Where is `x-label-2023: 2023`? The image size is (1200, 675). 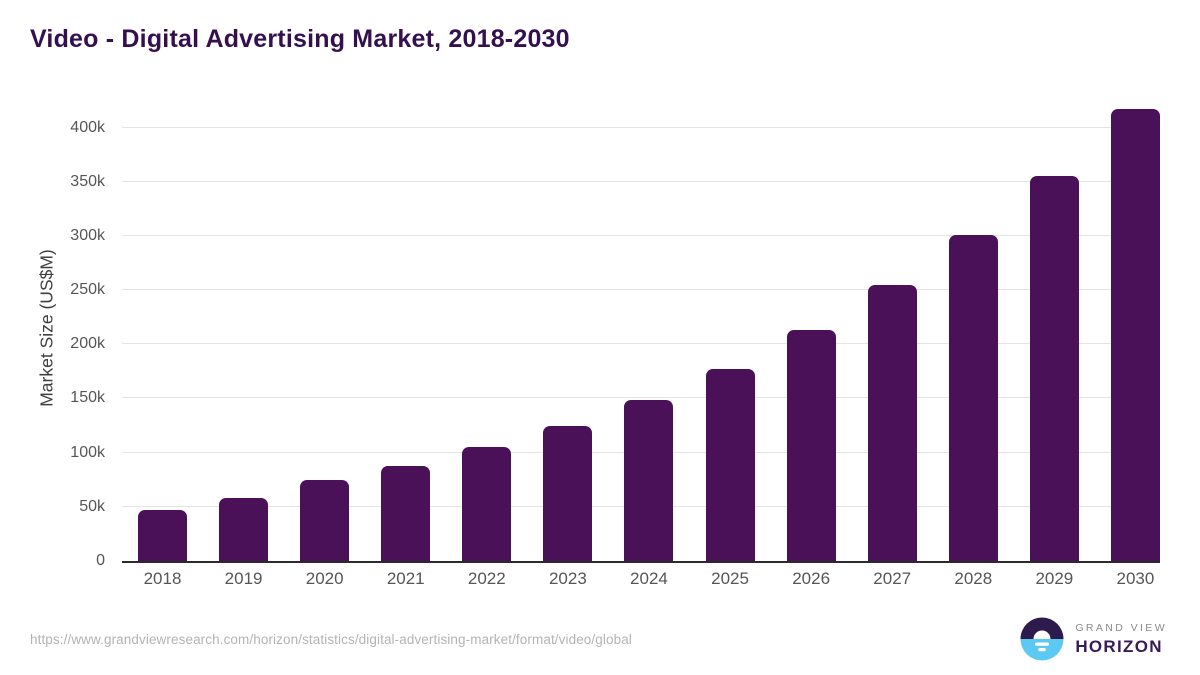 x-label-2023: 2023 is located at coordinates (567, 578).